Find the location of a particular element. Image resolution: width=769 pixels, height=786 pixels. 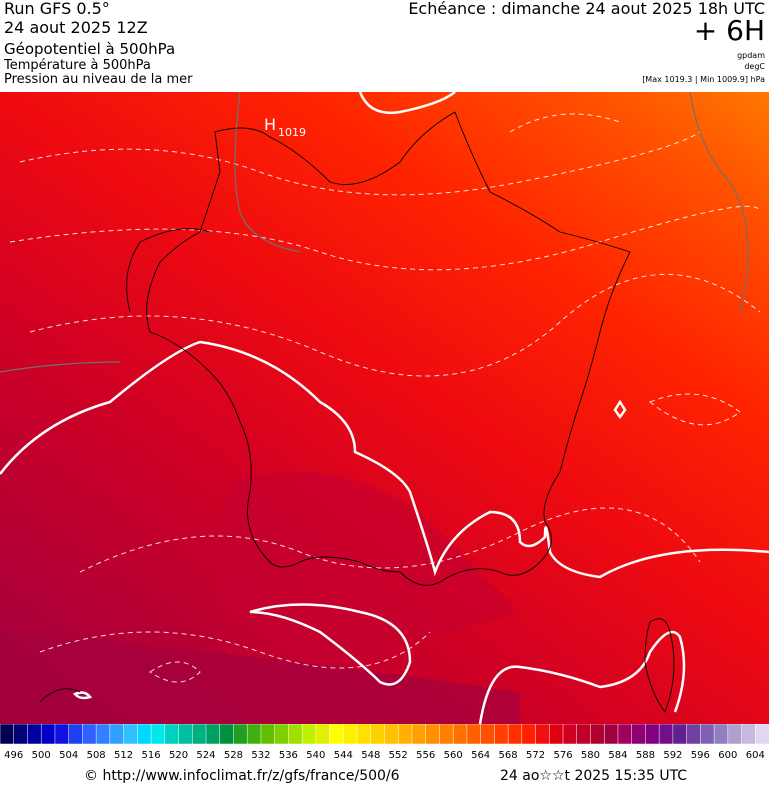

colorbar-label: 592 is located at coordinates (672, 755).